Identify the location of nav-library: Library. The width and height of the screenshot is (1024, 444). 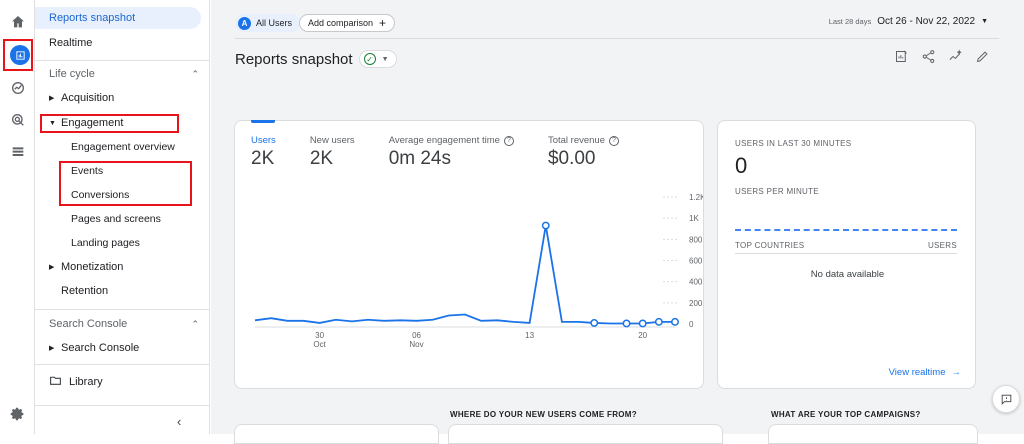
(121, 382).